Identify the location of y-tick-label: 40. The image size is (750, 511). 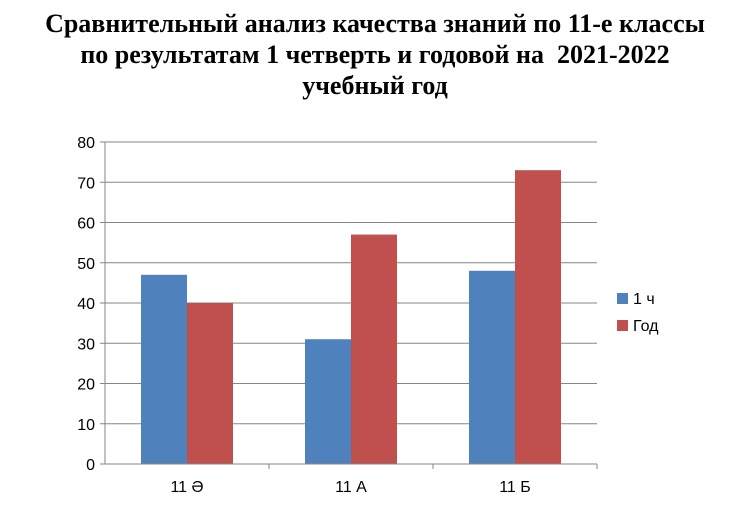
(86, 304).